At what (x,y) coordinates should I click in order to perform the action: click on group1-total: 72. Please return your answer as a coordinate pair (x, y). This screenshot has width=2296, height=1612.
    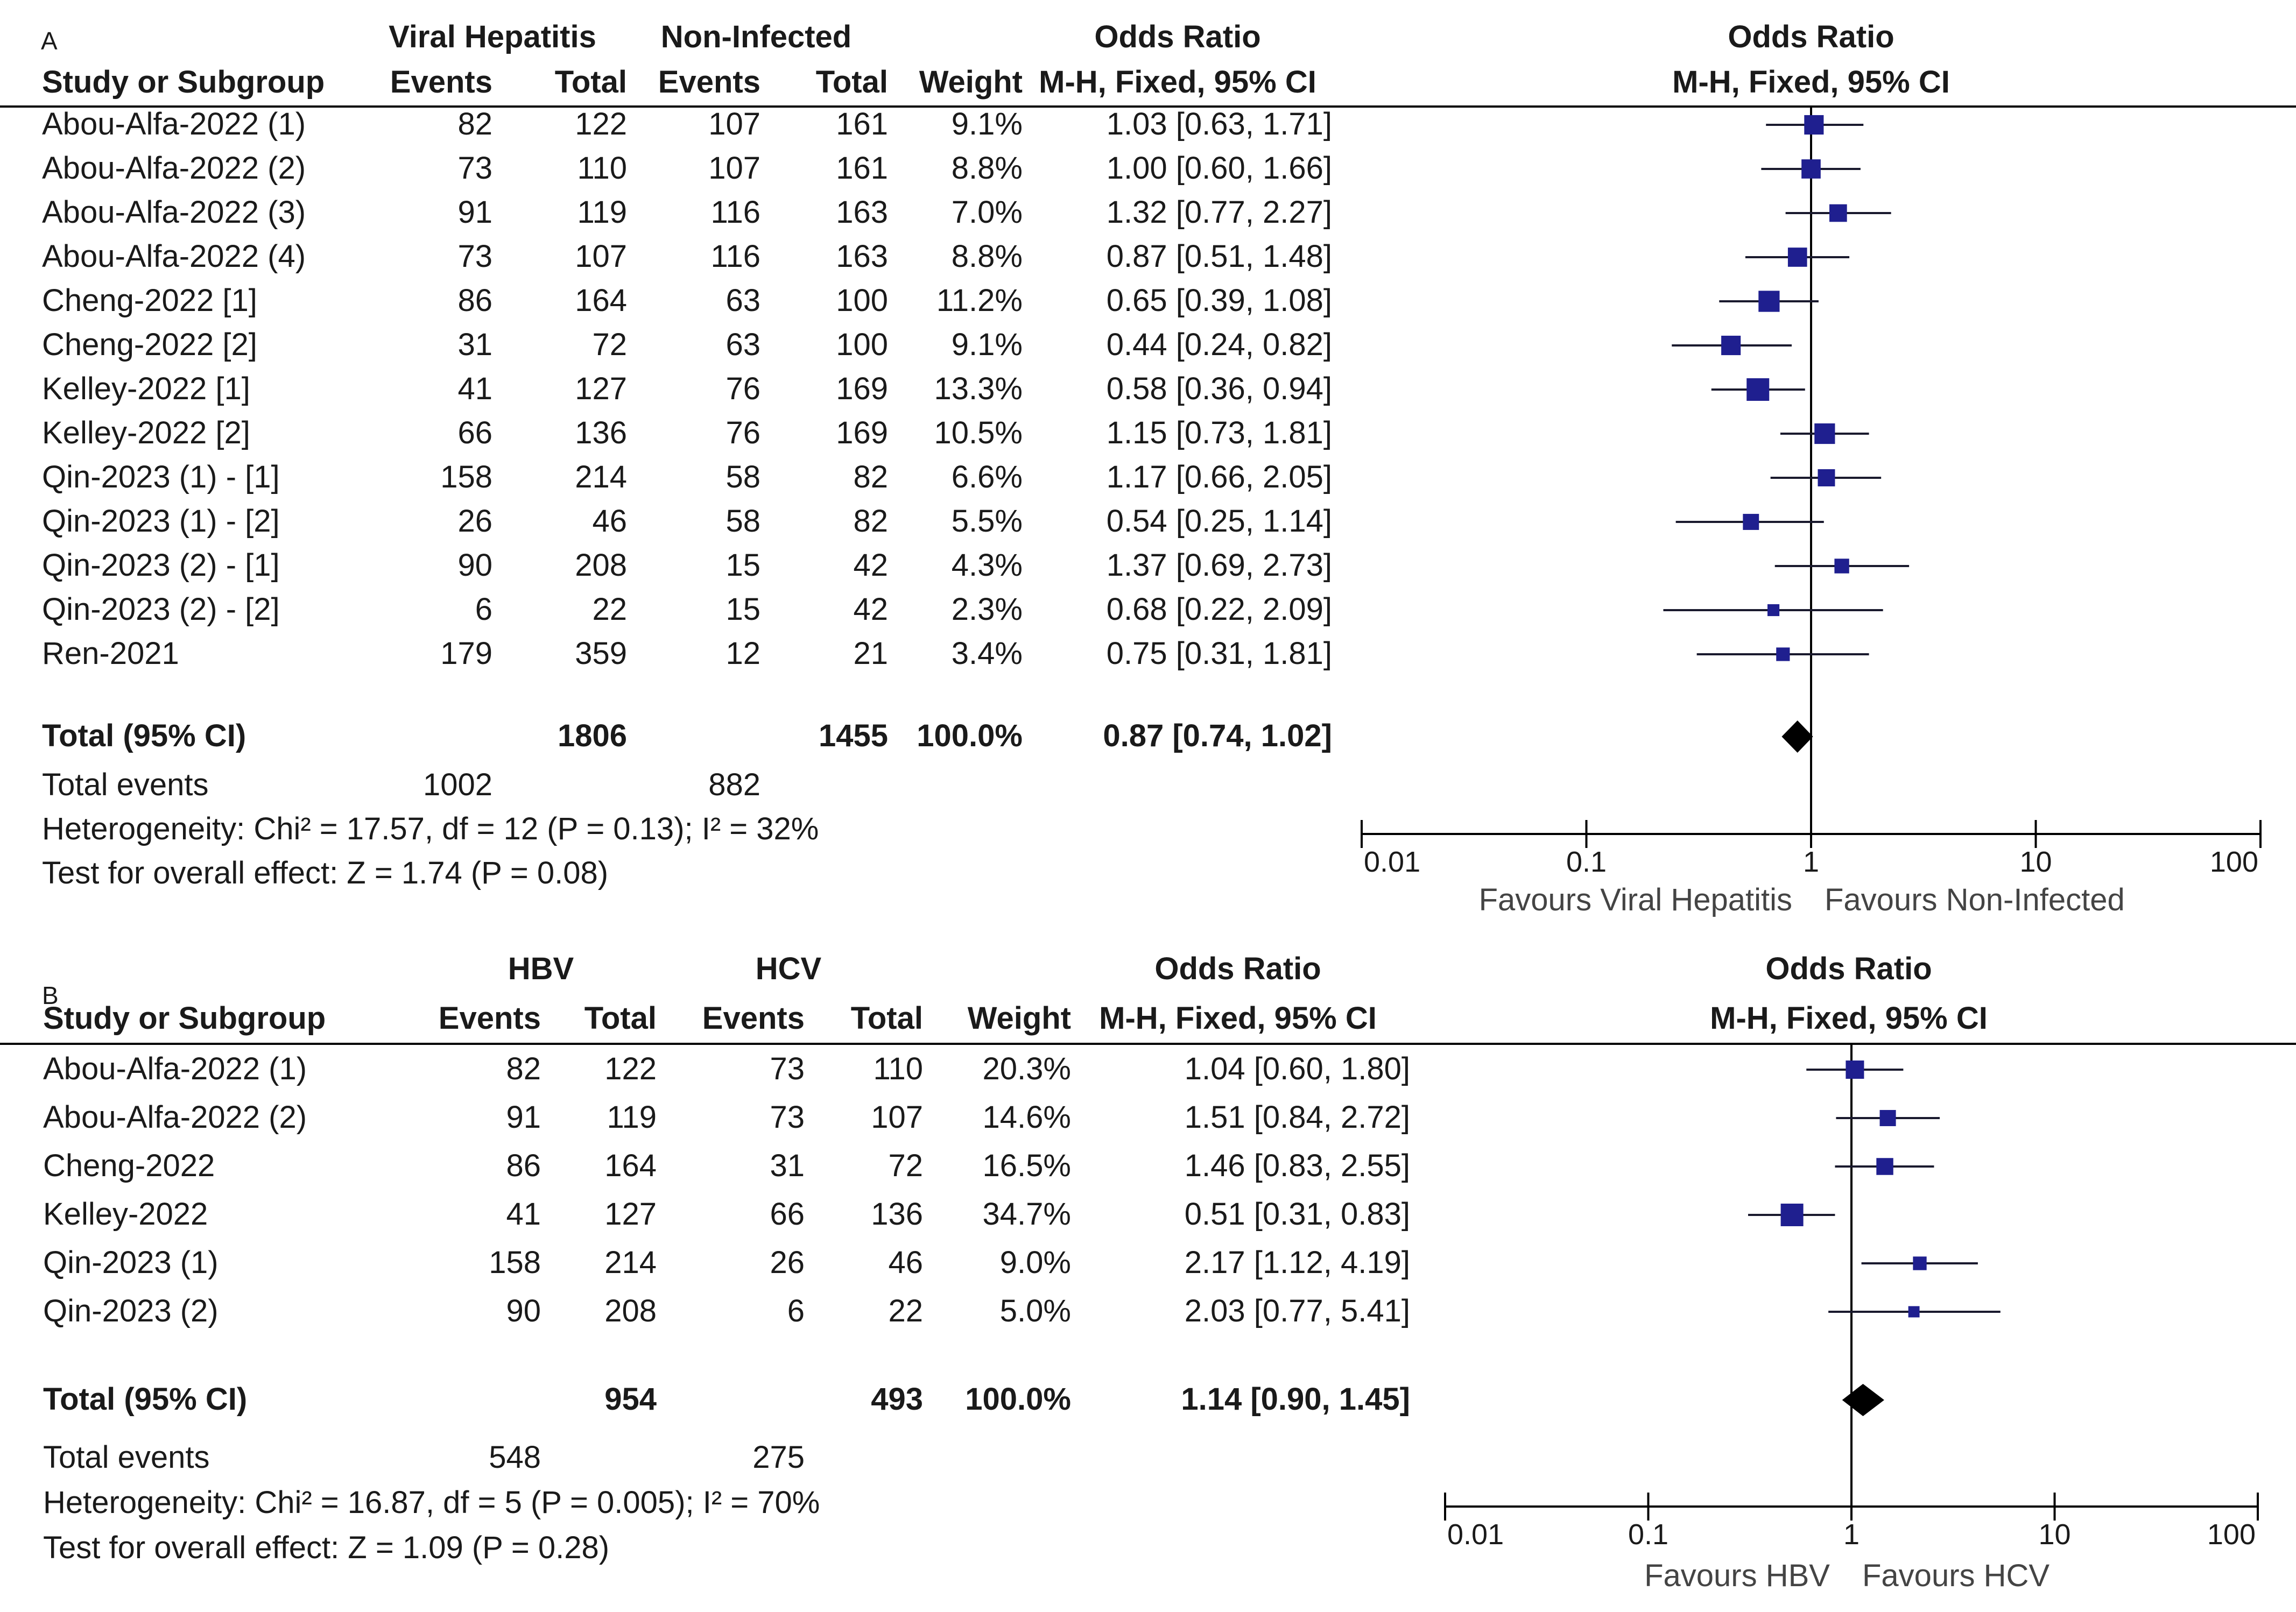
    Looking at the image, I should click on (609, 345).